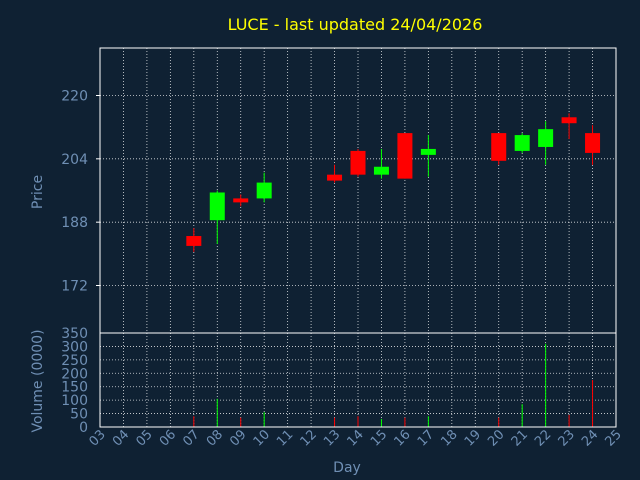  What do you see at coordinates (74, 160) in the screenshot?
I see `price-tick-label: 204` at bounding box center [74, 160].